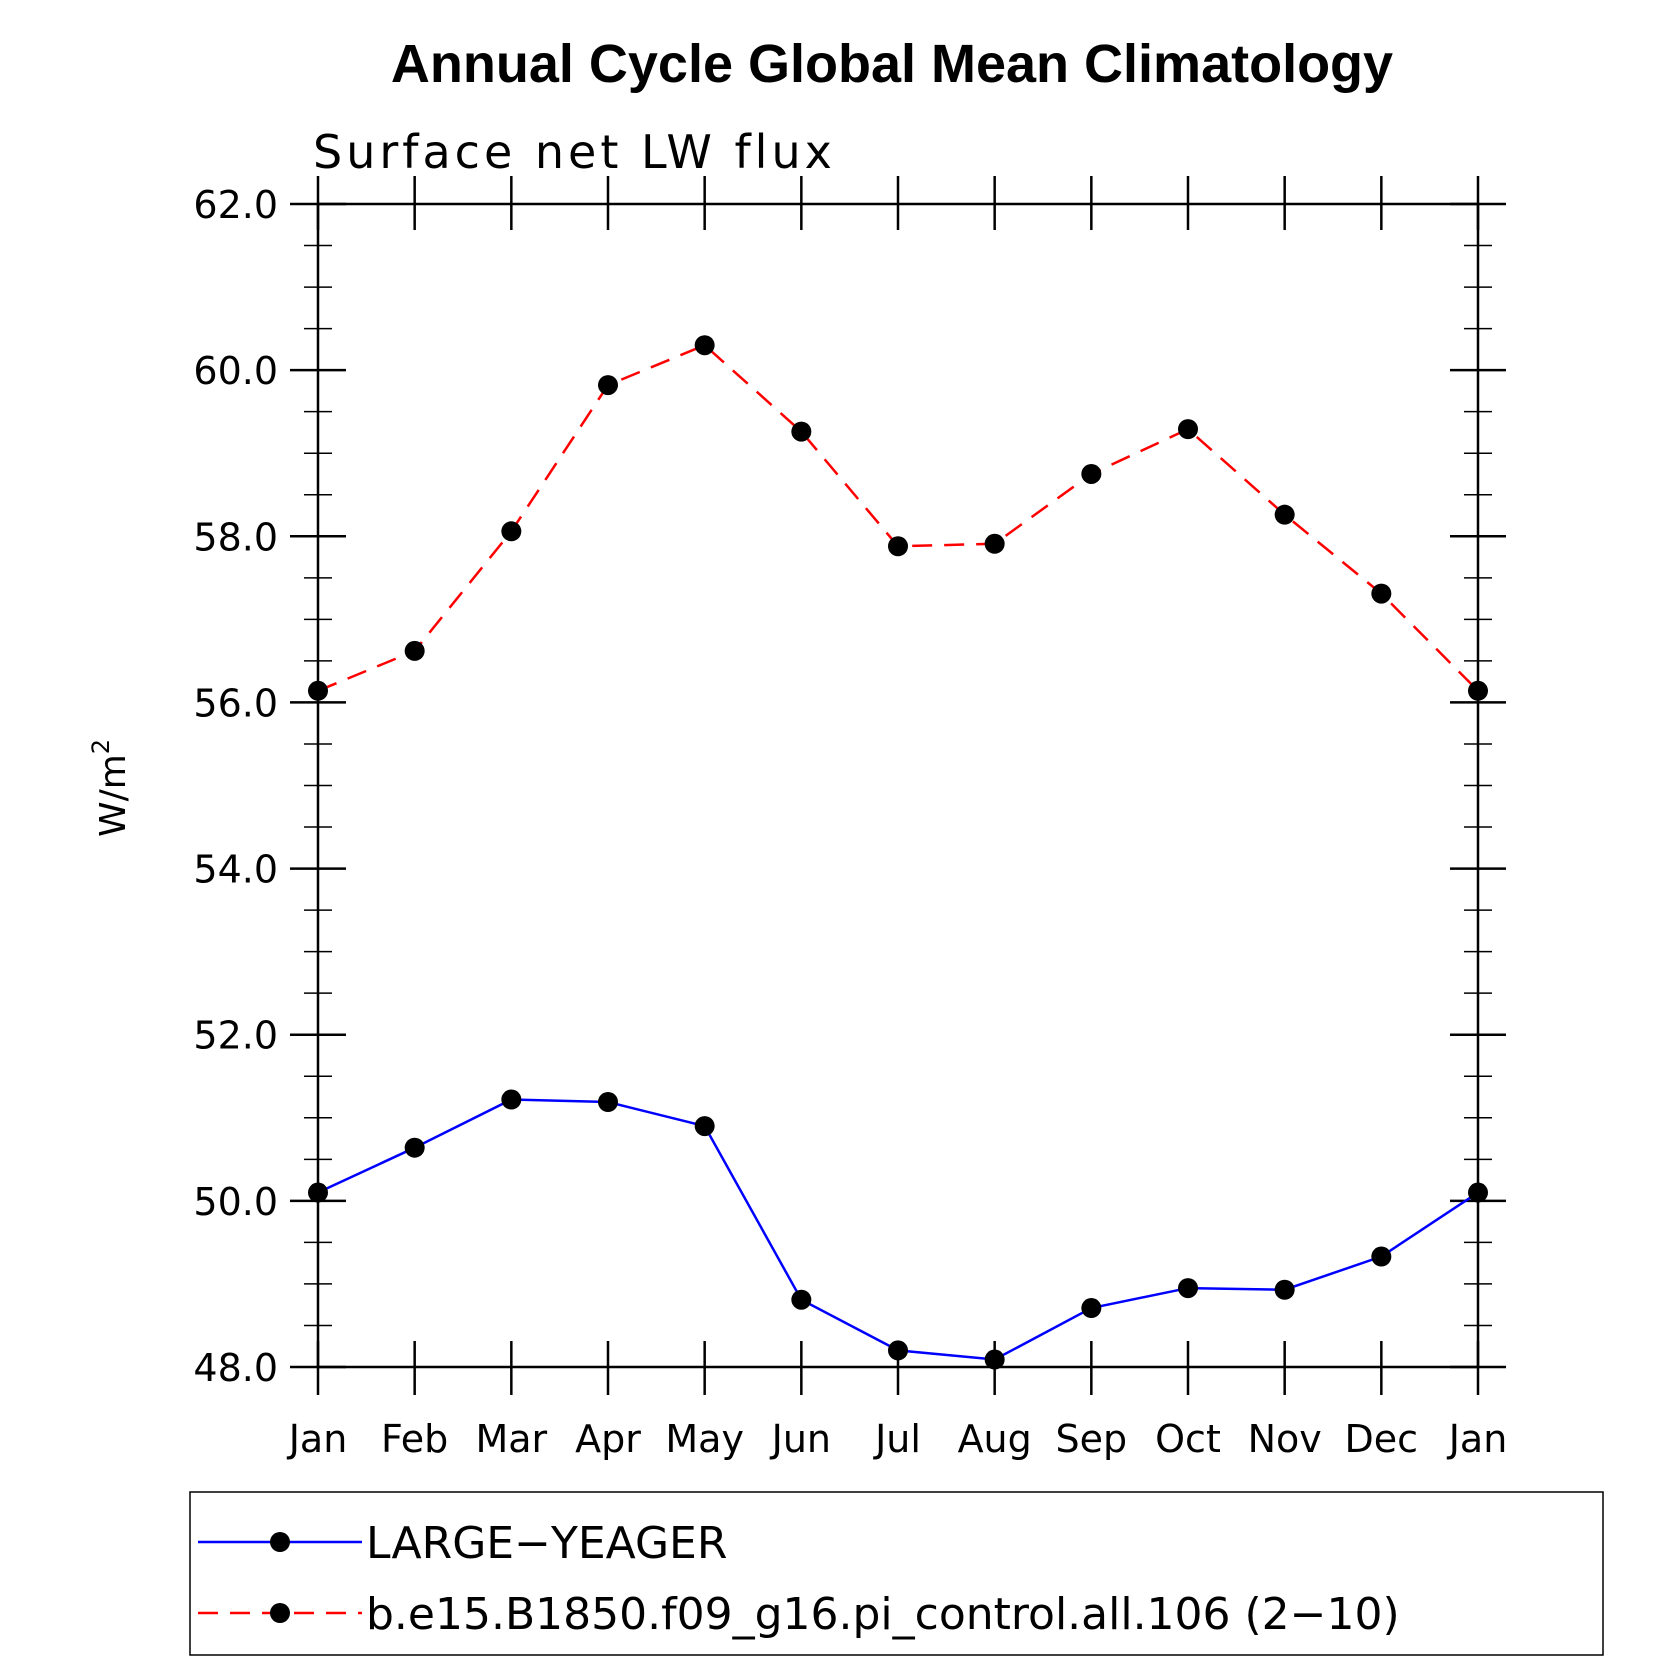 Image resolution: width=1669 pixels, height=1669 pixels. I want to click on y-tick-label: 60.0, so click(235, 371).